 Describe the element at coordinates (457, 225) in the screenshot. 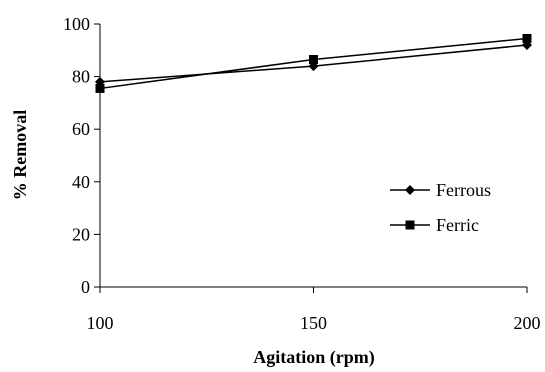

I see `legend-label: Ferric` at that location.